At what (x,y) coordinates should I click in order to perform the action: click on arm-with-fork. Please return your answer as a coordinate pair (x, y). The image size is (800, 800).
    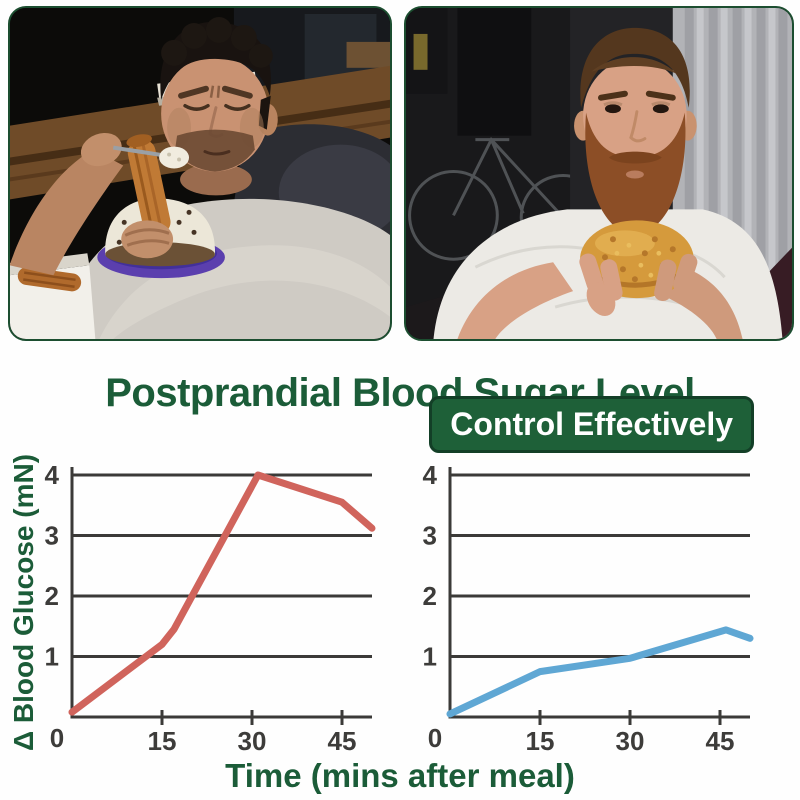
    Looking at the image, I should click on (100, 204).